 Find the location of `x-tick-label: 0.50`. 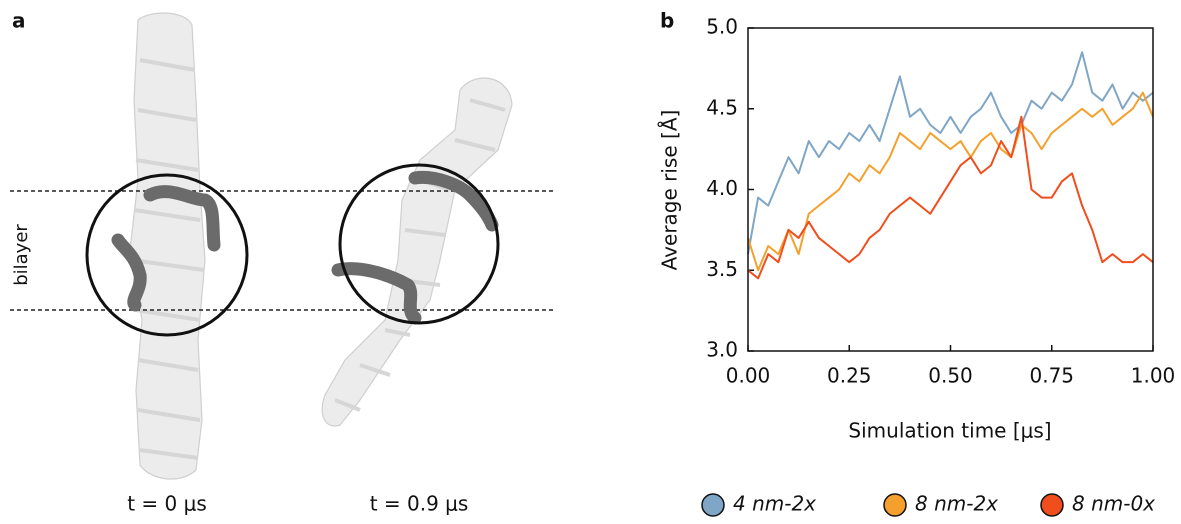

x-tick-label: 0.50 is located at coordinates (950, 376).